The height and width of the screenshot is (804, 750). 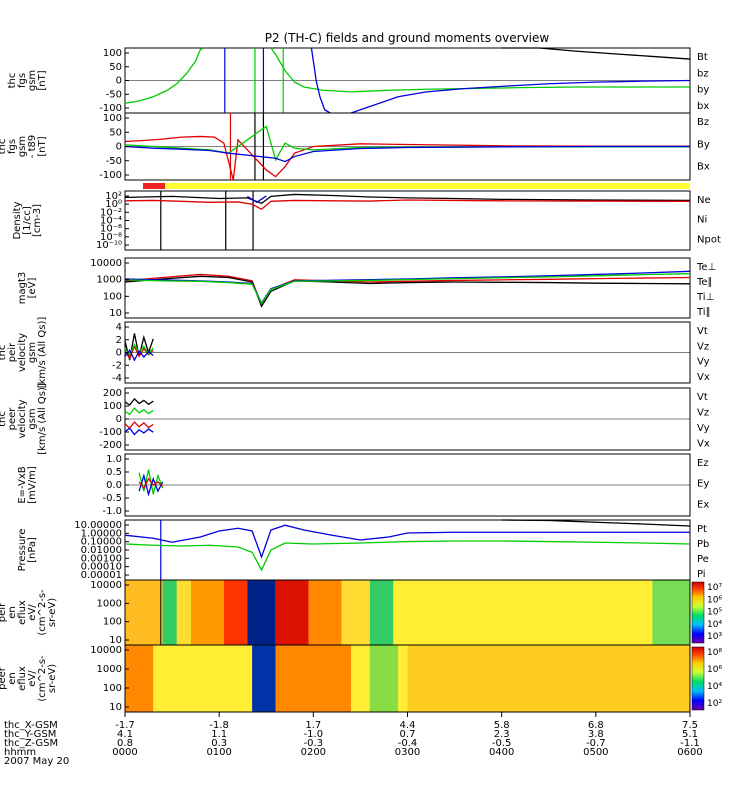 I want to click on y-tick-label: 0.00010, so click(x=101, y=567).